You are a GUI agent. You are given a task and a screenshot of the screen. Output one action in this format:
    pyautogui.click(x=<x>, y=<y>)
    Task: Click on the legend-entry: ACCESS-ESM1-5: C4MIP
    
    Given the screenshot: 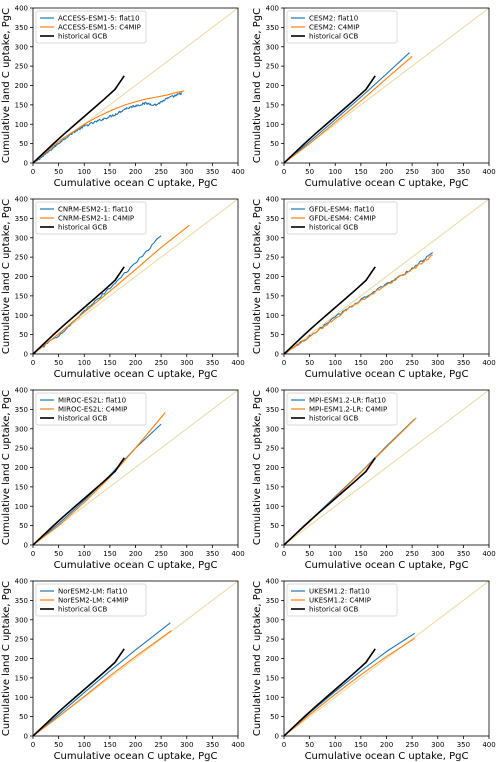 What is the action you would take?
    pyautogui.click(x=99, y=28)
    